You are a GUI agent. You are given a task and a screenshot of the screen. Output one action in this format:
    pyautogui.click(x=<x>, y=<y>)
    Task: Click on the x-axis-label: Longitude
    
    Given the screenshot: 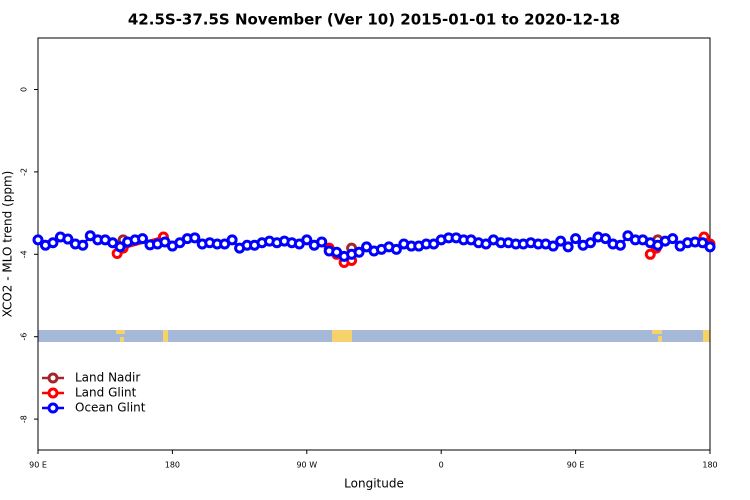 What is the action you would take?
    pyautogui.click(x=374, y=484)
    